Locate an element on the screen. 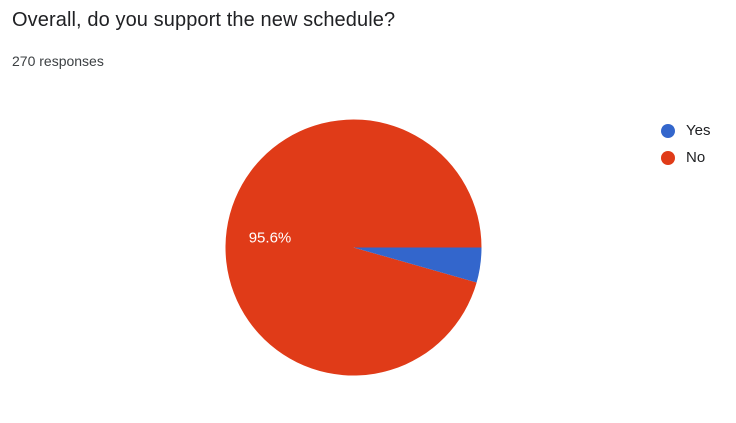  chart-subtitle-response-count: 270 responses is located at coordinates (58, 61).